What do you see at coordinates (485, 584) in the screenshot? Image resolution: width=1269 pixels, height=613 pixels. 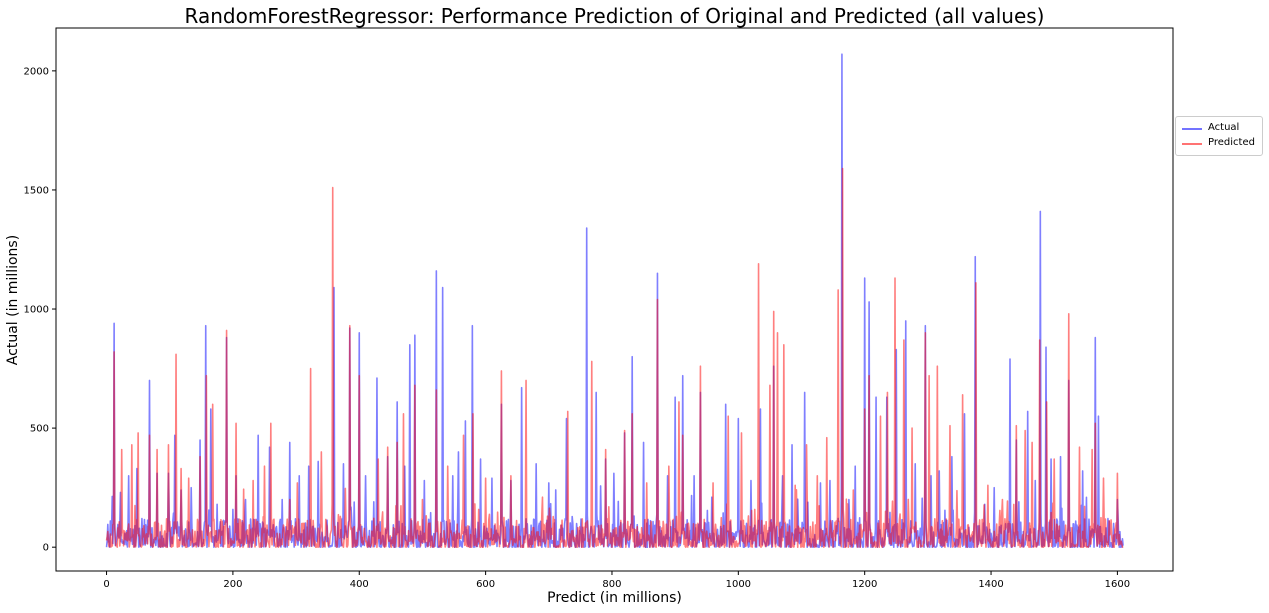 I see `x-tick-label: 600` at bounding box center [485, 584].